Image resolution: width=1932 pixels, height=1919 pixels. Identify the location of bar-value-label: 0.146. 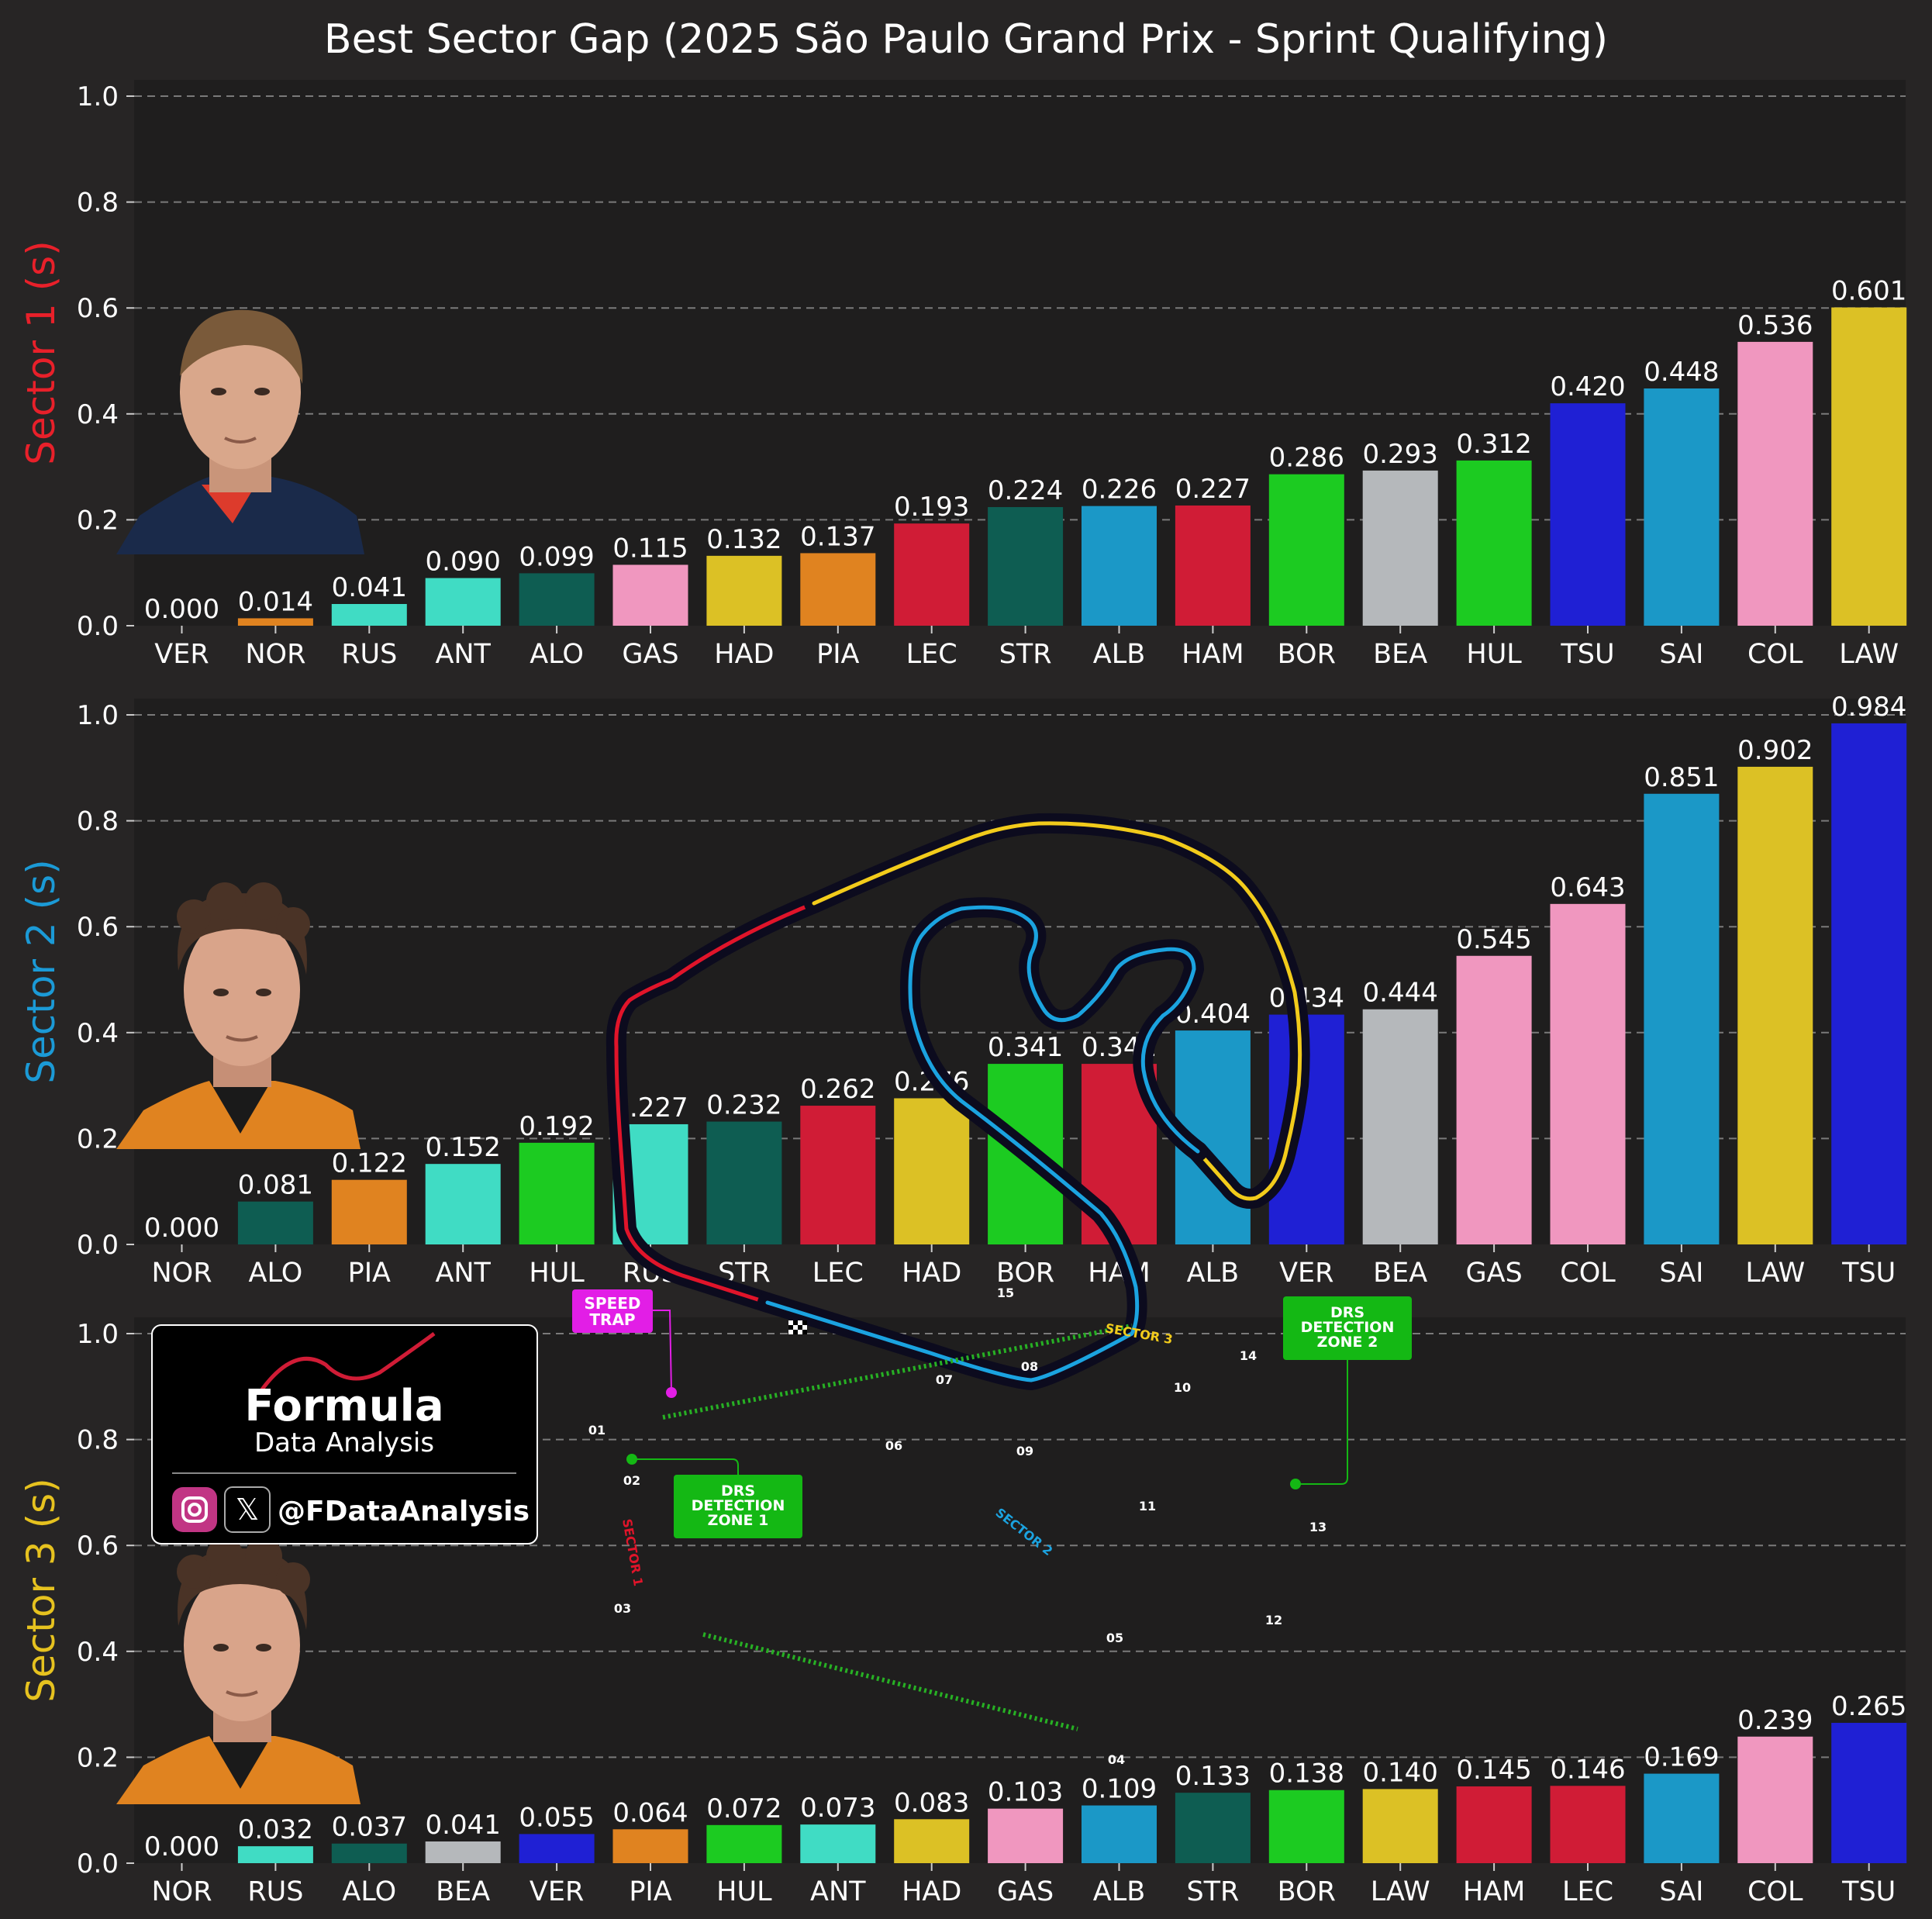
(1587, 1769).